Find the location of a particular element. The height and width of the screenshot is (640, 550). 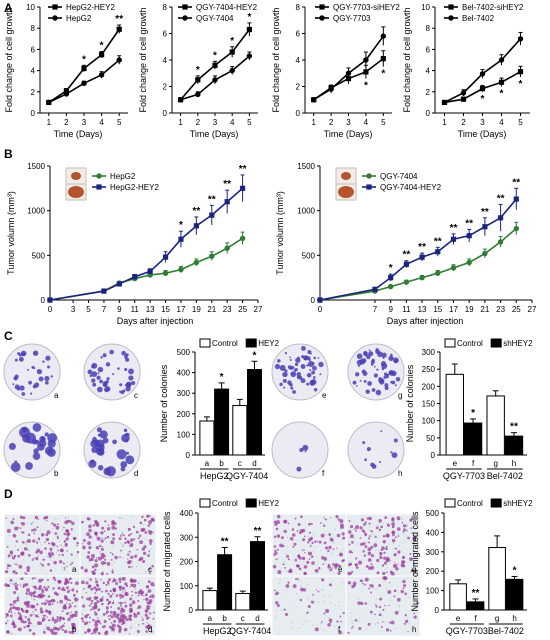

A4-x-tick-label: 5 is located at coordinates (520, 122).